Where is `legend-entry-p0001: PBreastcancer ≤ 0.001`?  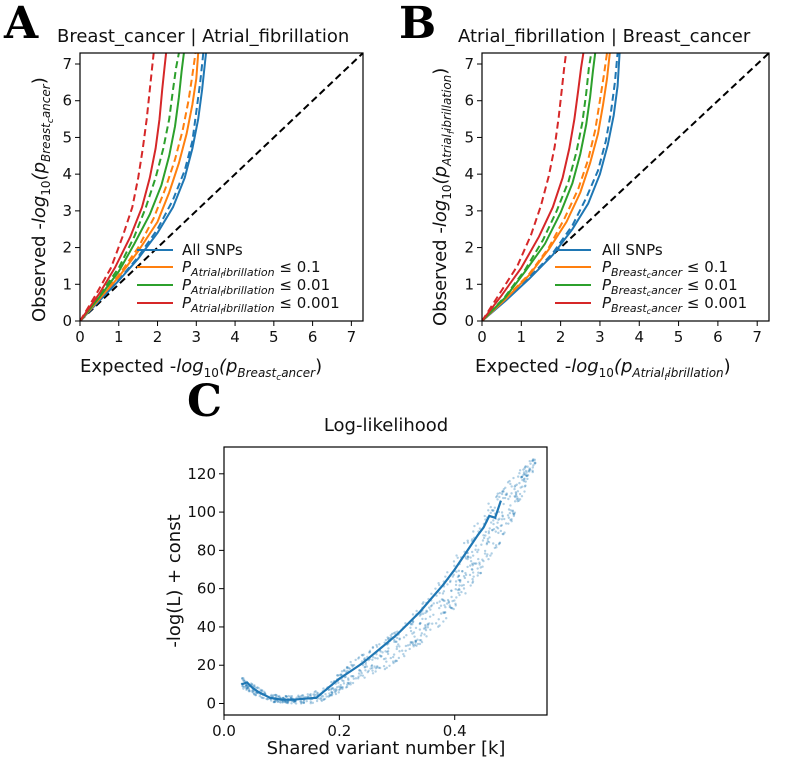
legend-entry-p0001: PBreastcancer ≤ 0.001 is located at coordinates (651, 305).